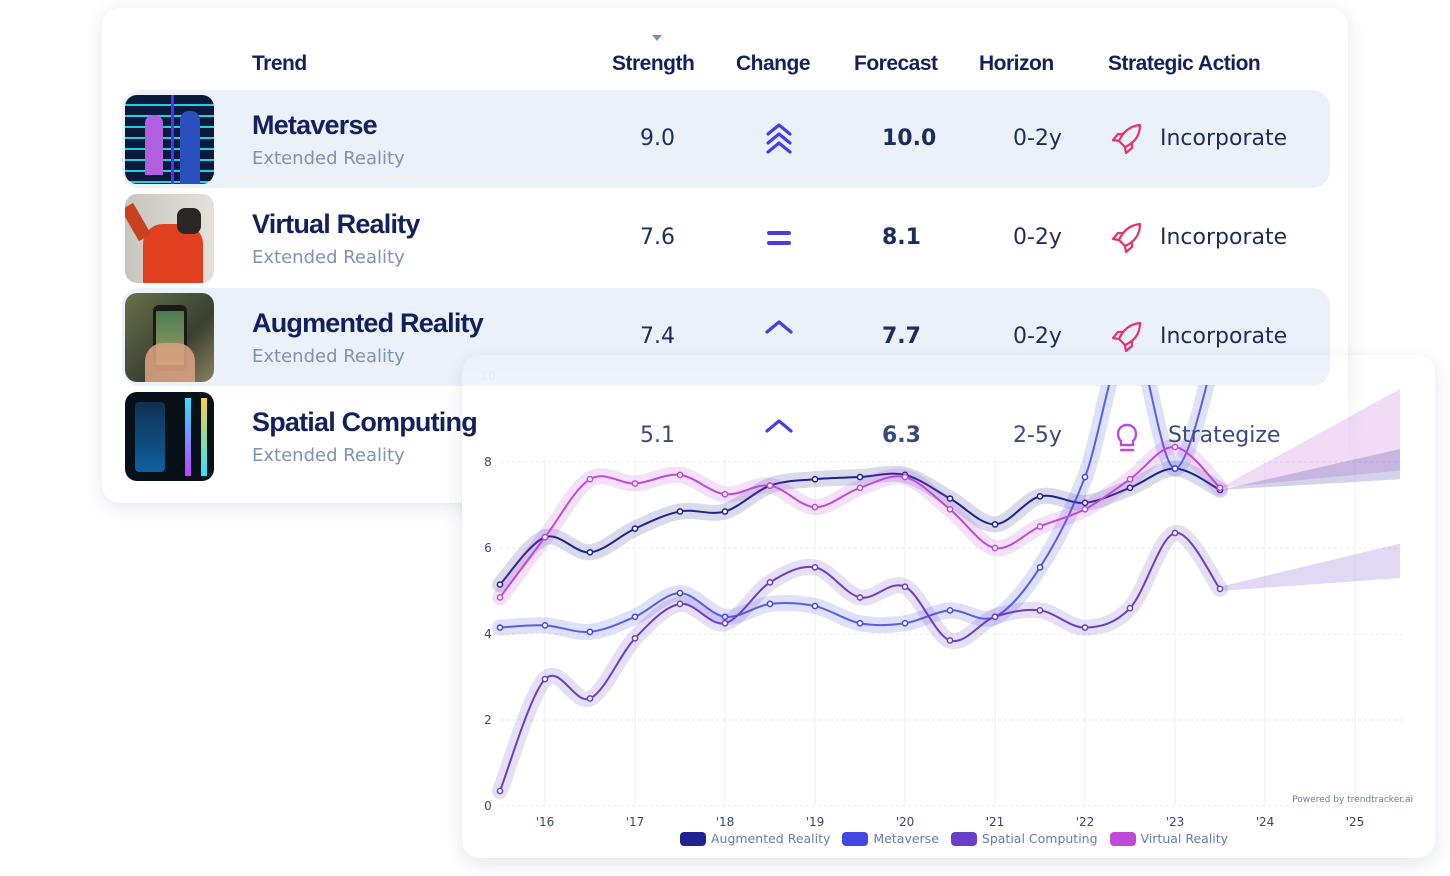 This screenshot has width=1450, height=876. Describe the element at coordinates (368, 323) in the screenshot. I see `trend-name: Augmented Reality` at that location.